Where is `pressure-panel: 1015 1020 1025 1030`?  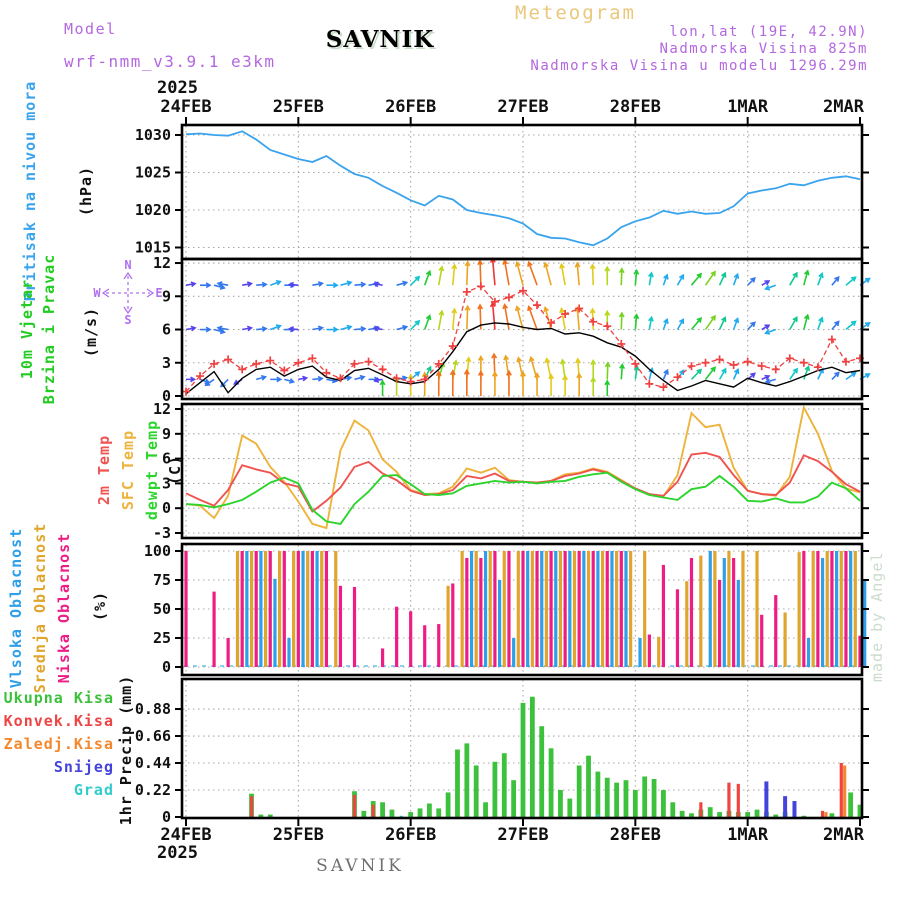 pressure-panel: 1015 1020 1025 1030 is located at coordinates (502, 192).